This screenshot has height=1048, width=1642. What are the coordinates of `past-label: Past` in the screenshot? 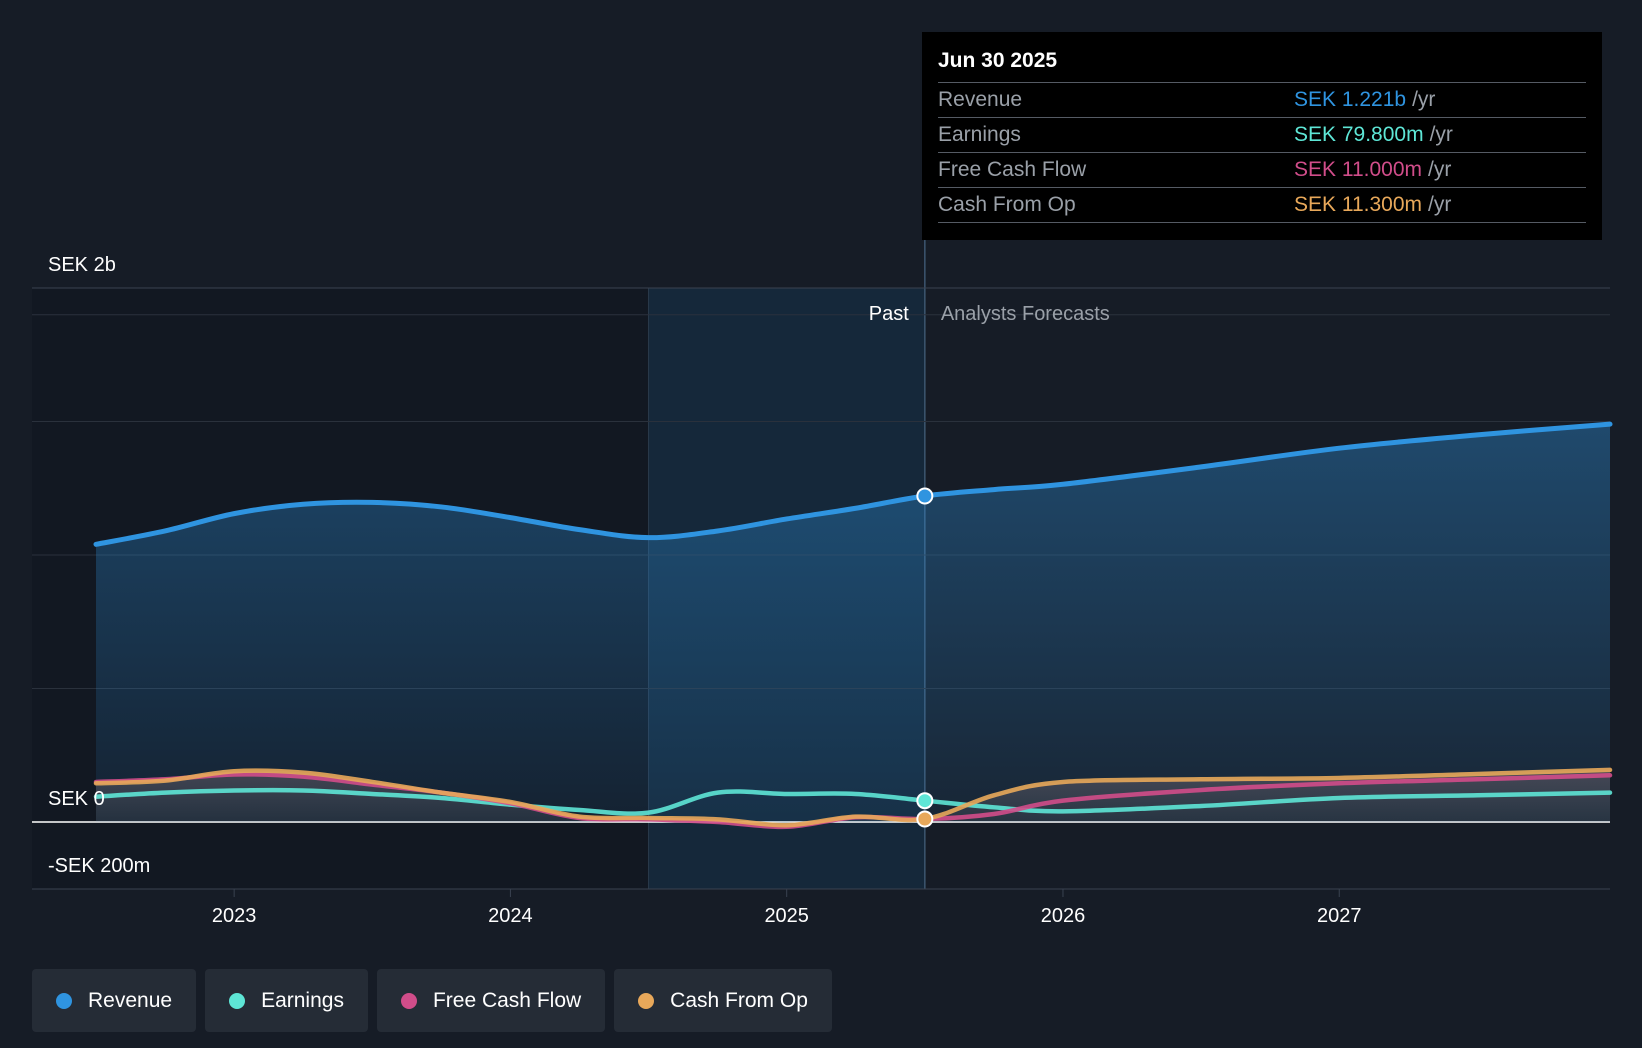 It's located at (889, 314).